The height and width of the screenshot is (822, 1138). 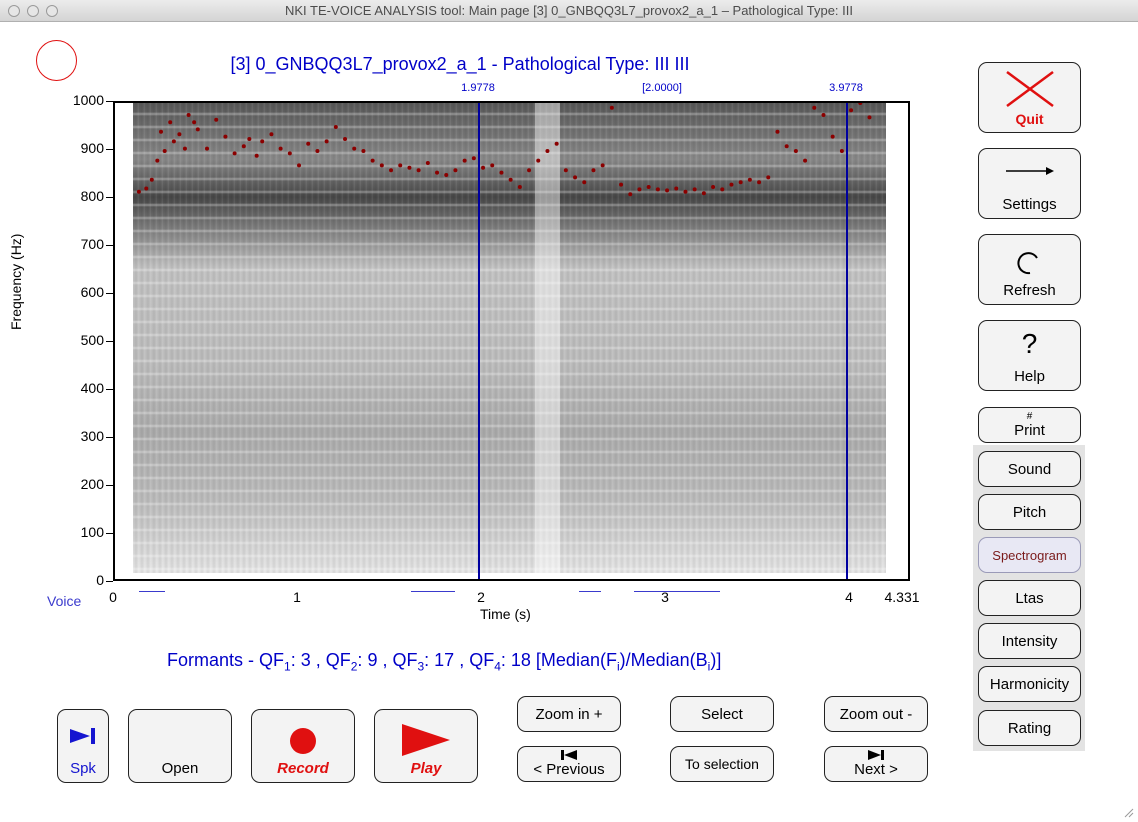 I want to click on resize-grip-icon, so click(x=1128, y=812).